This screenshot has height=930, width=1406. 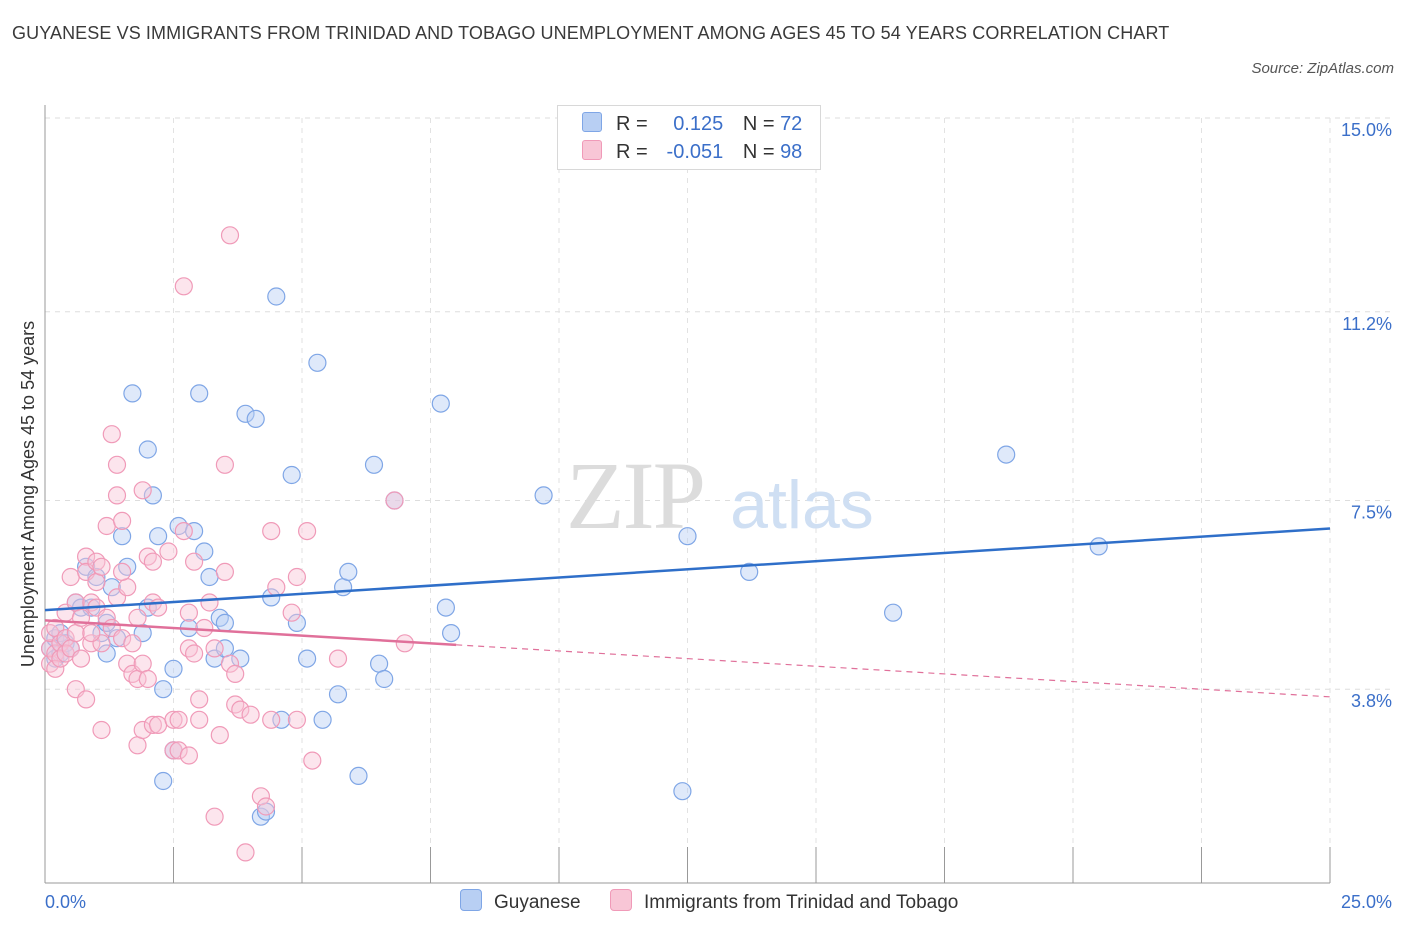 I want to click on x-tick-label-max: 25.0%, so click(x=1366, y=902).